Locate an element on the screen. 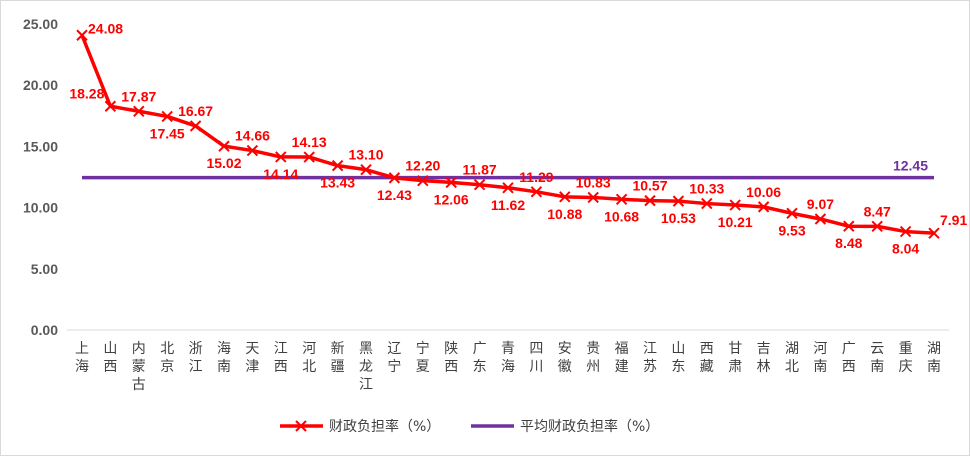  data-label: 12.20 is located at coordinates (422, 166).